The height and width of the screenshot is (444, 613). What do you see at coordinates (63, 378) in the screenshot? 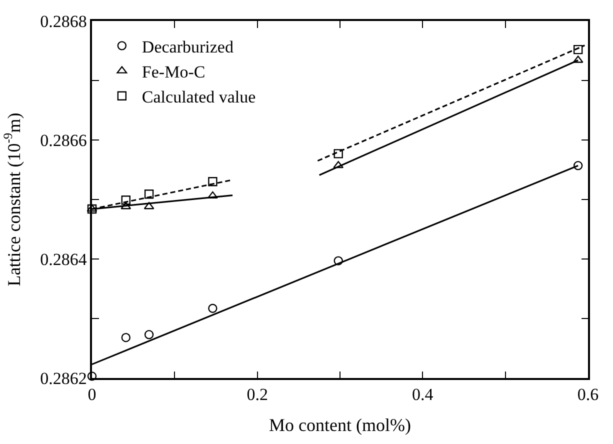
I see `y-tick-label: 0.2862` at bounding box center [63, 378].